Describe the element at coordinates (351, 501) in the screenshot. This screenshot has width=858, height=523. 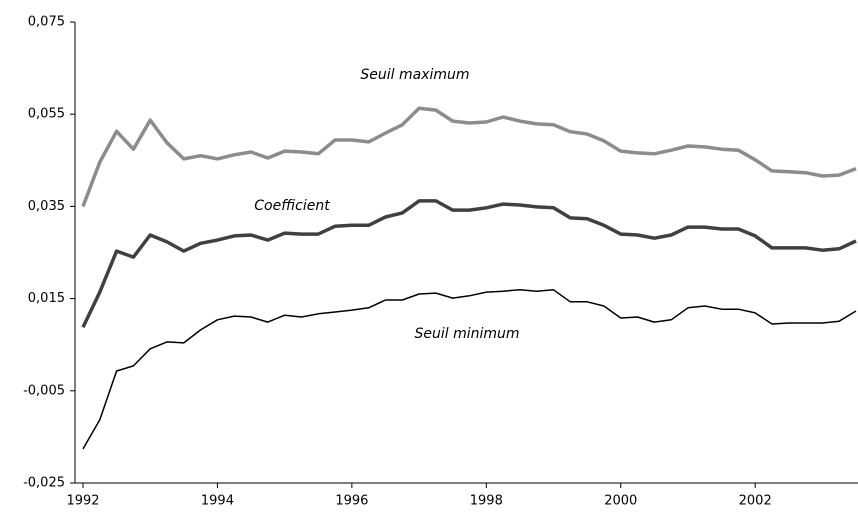
I see `x-tick-label: 1996` at that location.